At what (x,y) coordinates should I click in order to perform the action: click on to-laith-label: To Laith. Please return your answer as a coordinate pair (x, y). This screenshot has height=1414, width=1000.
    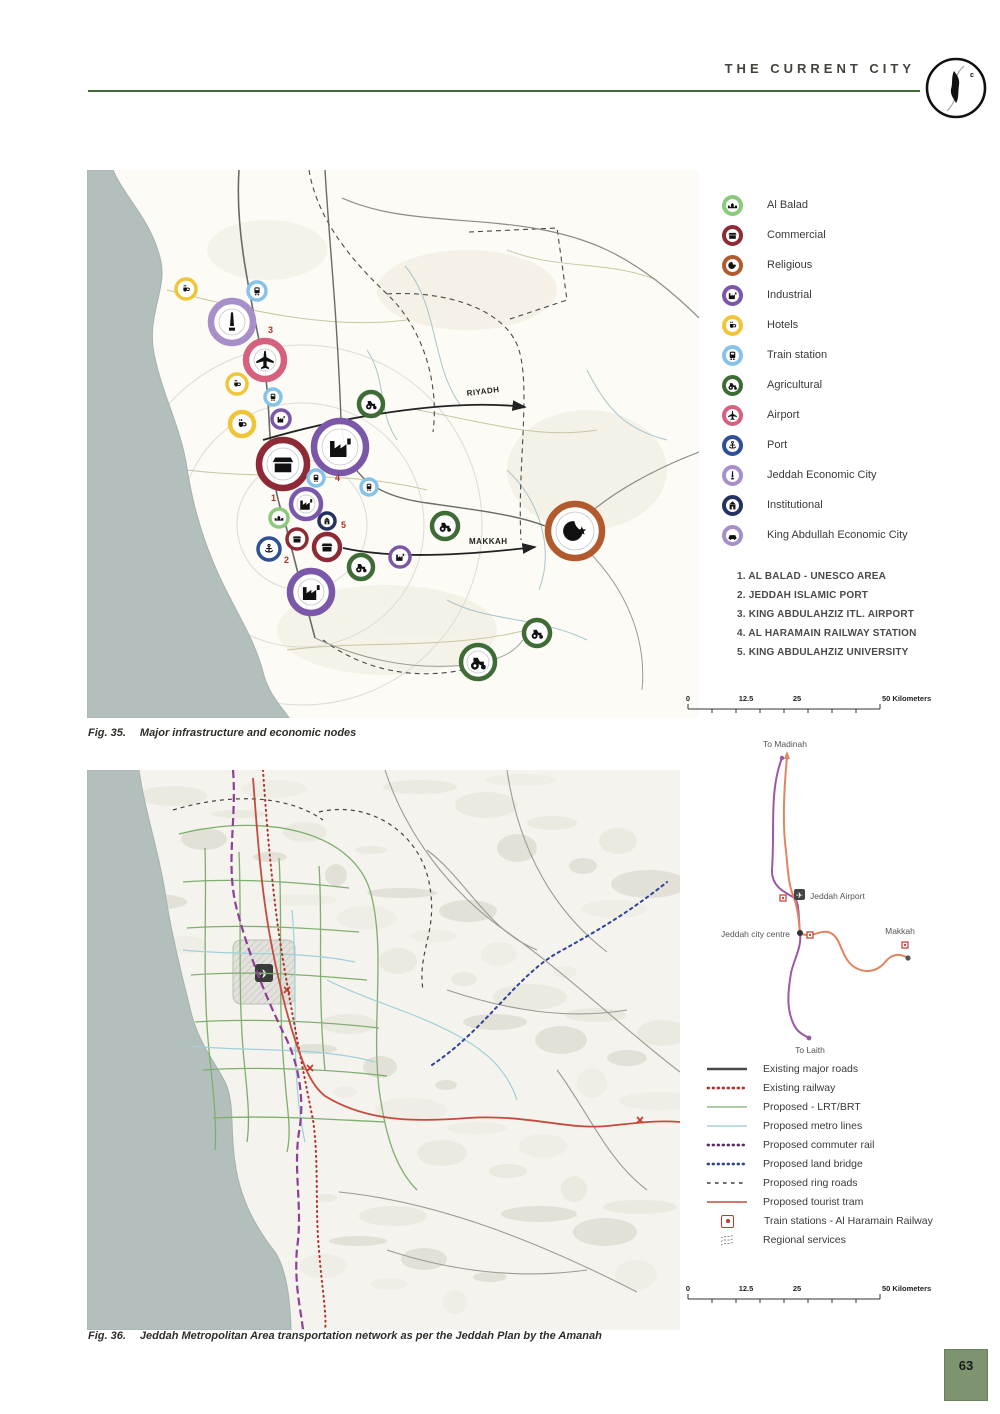
    Looking at the image, I should click on (810, 1050).